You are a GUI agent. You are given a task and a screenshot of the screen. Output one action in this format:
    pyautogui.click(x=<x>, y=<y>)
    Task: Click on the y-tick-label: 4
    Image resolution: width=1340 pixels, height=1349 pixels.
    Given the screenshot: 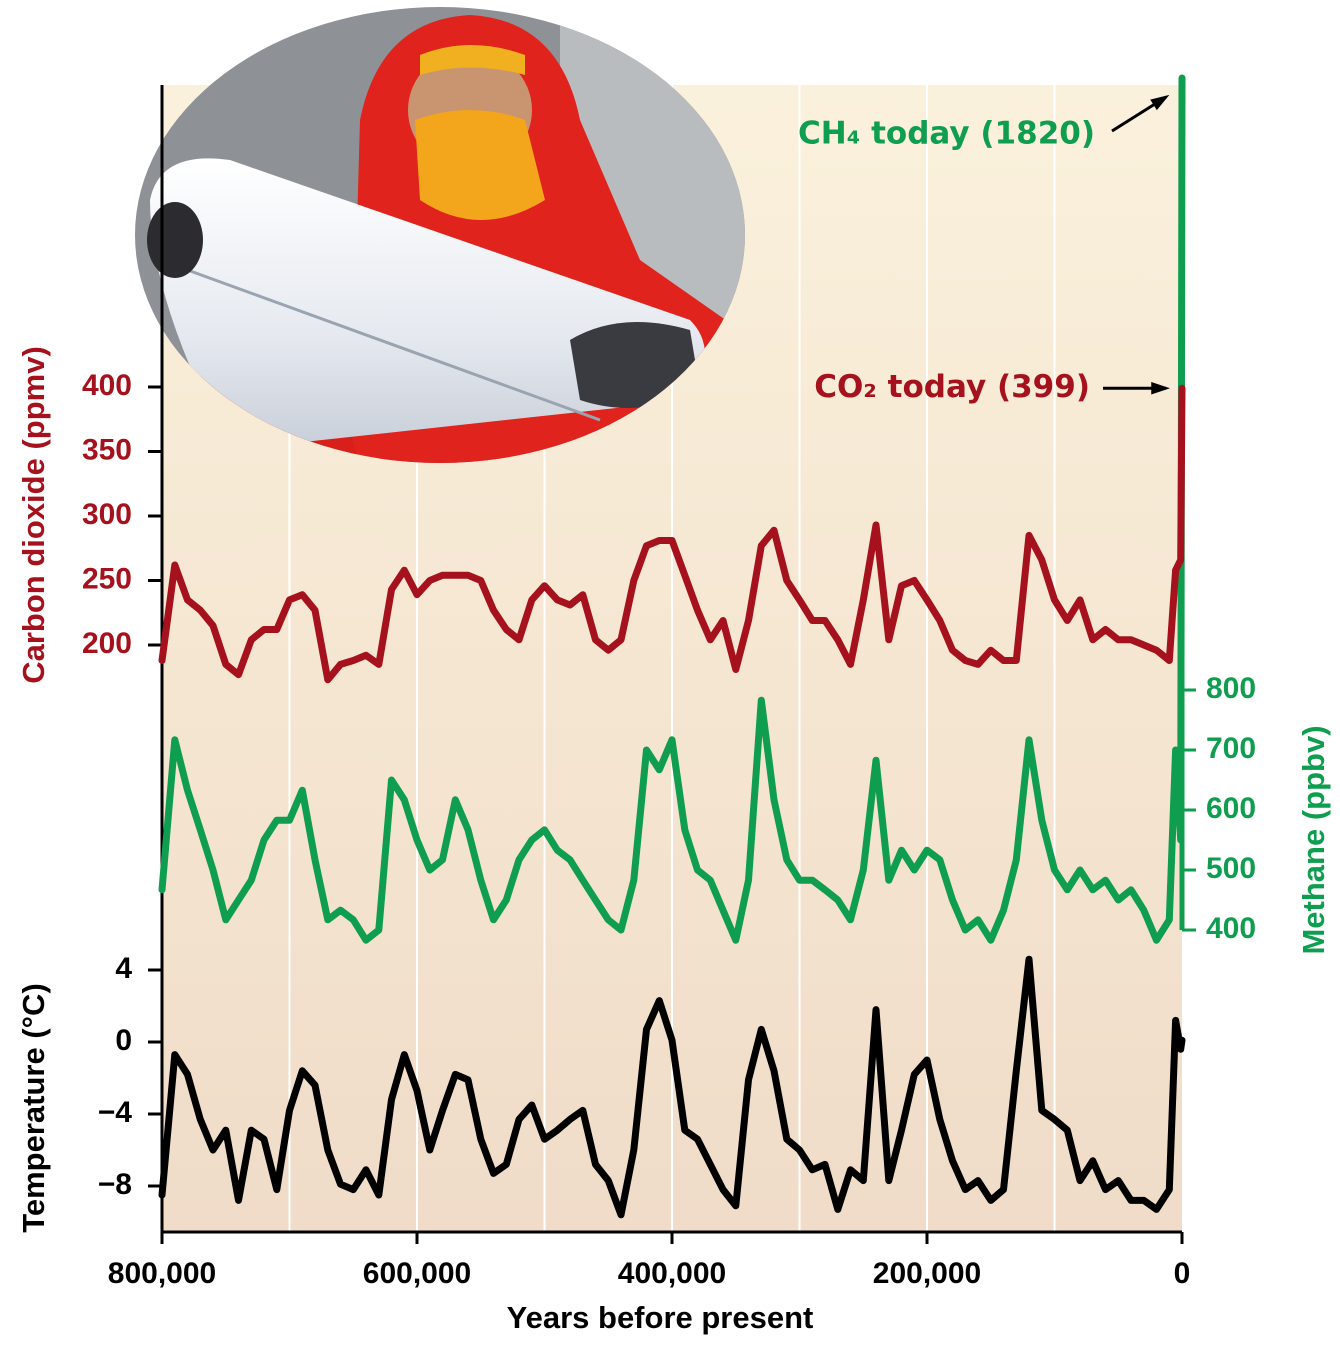 What is the action you would take?
    pyautogui.click(x=123, y=968)
    